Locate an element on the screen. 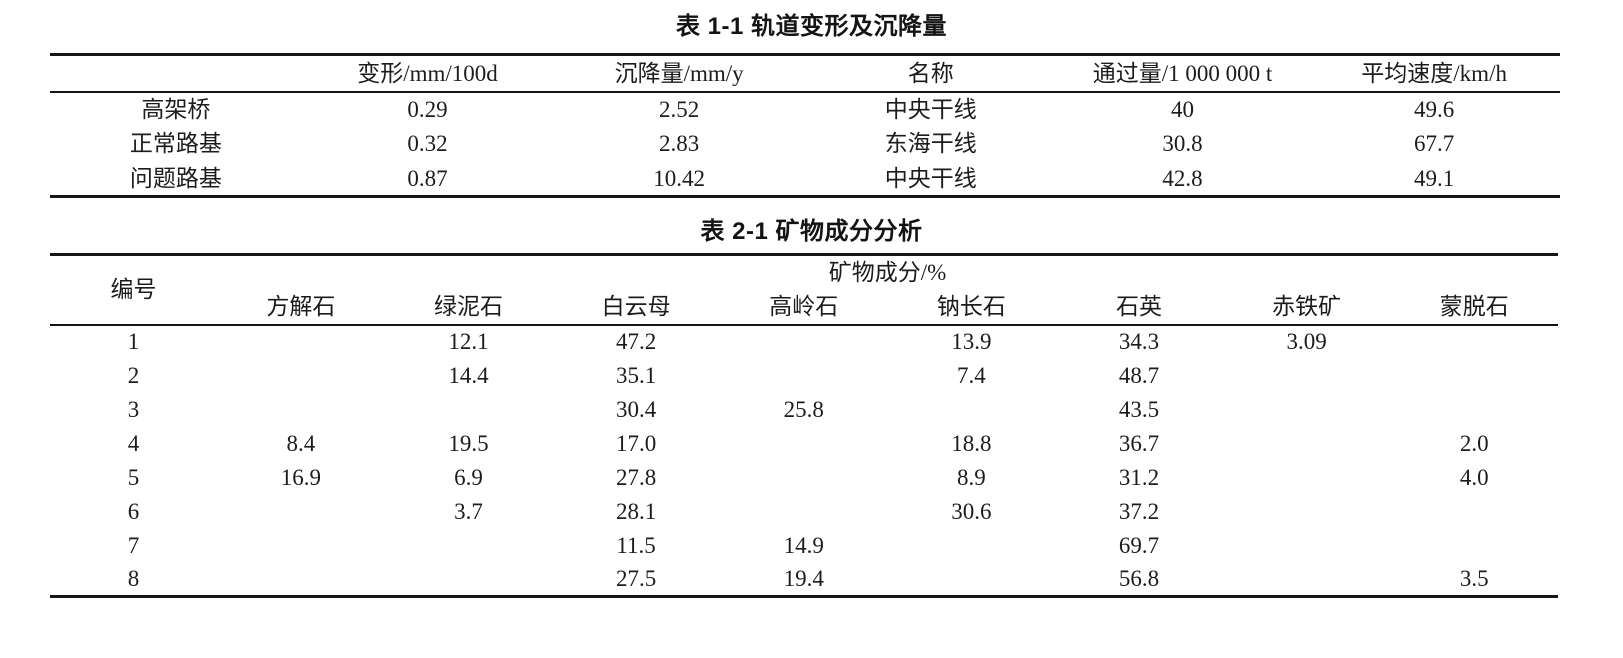  row-label: 正常路基 is located at coordinates (175, 144).